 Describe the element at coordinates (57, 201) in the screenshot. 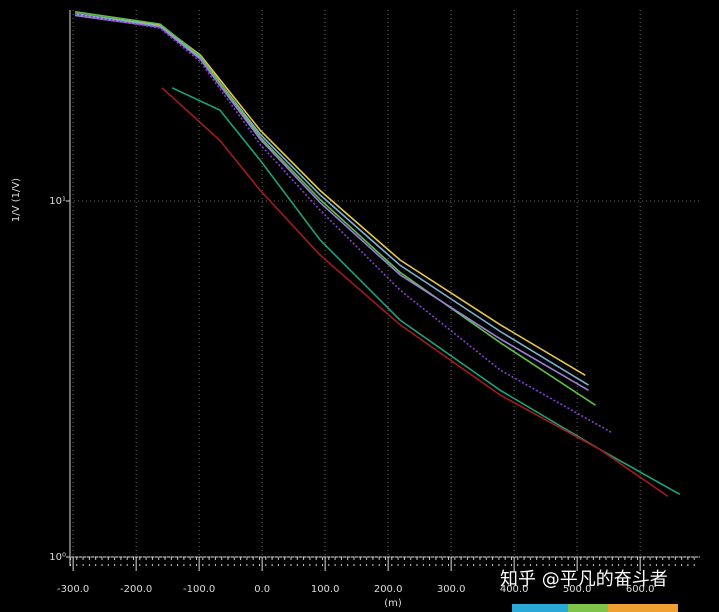

I see `y-tick-label: 10¹` at that location.